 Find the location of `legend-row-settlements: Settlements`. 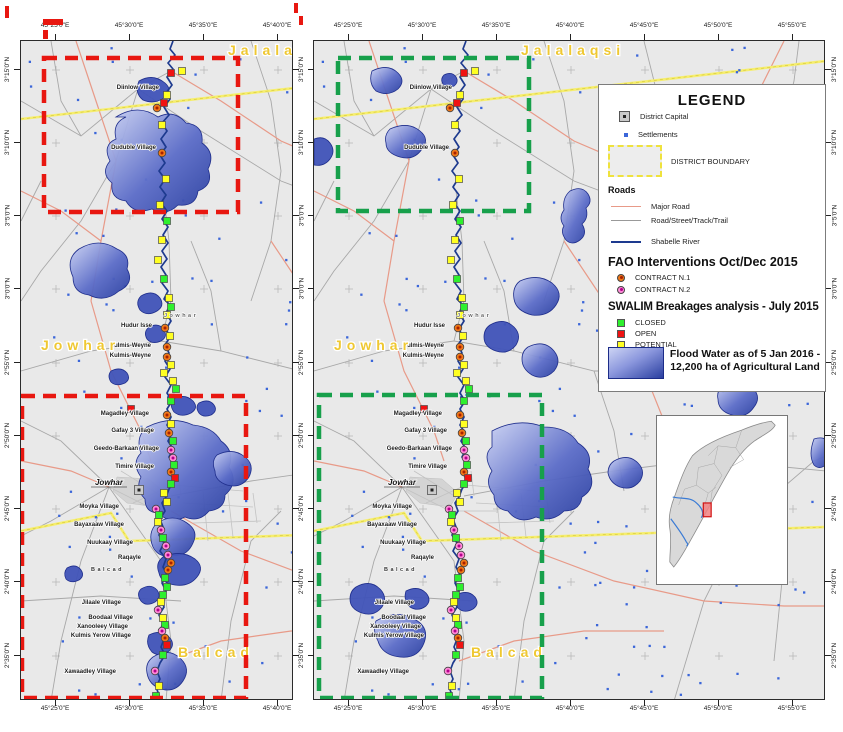

legend-row-settlements: Settlements is located at coordinates (649, 134).